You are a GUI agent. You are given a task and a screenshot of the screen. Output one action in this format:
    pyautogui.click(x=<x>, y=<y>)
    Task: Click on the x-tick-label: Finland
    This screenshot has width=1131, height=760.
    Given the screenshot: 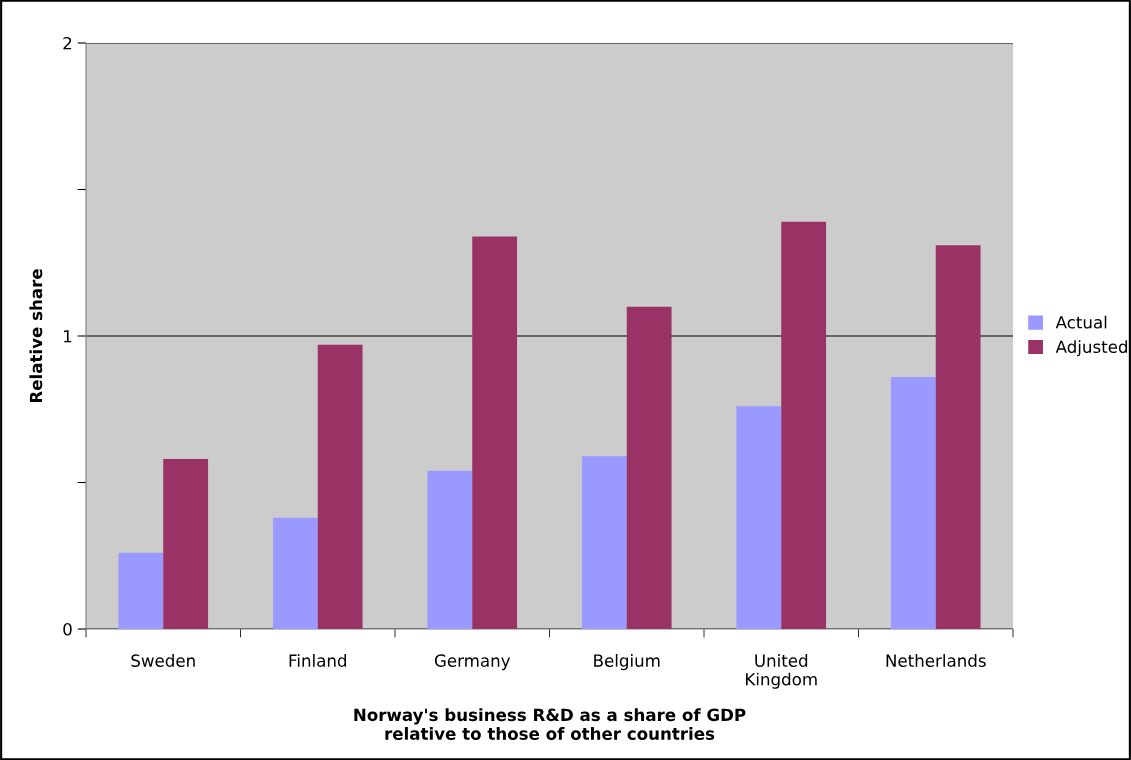 What is the action you would take?
    pyautogui.click(x=318, y=660)
    